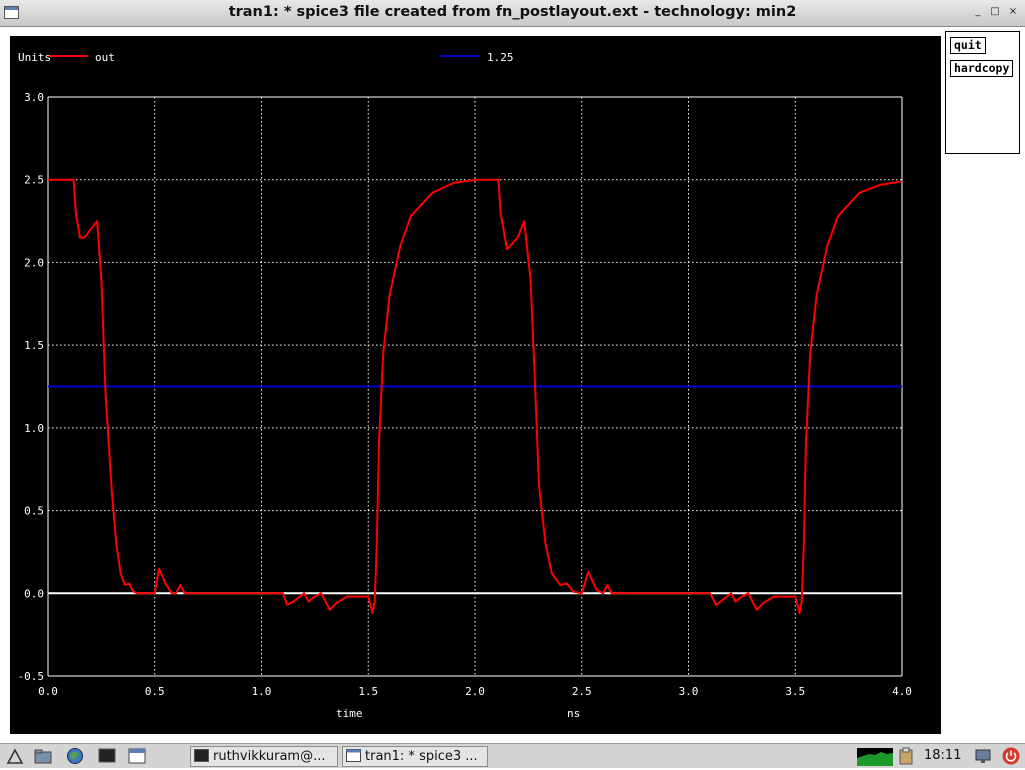 This screenshot has height=770, width=1025. I want to click on x-tick-label: 1.5, so click(368, 691).